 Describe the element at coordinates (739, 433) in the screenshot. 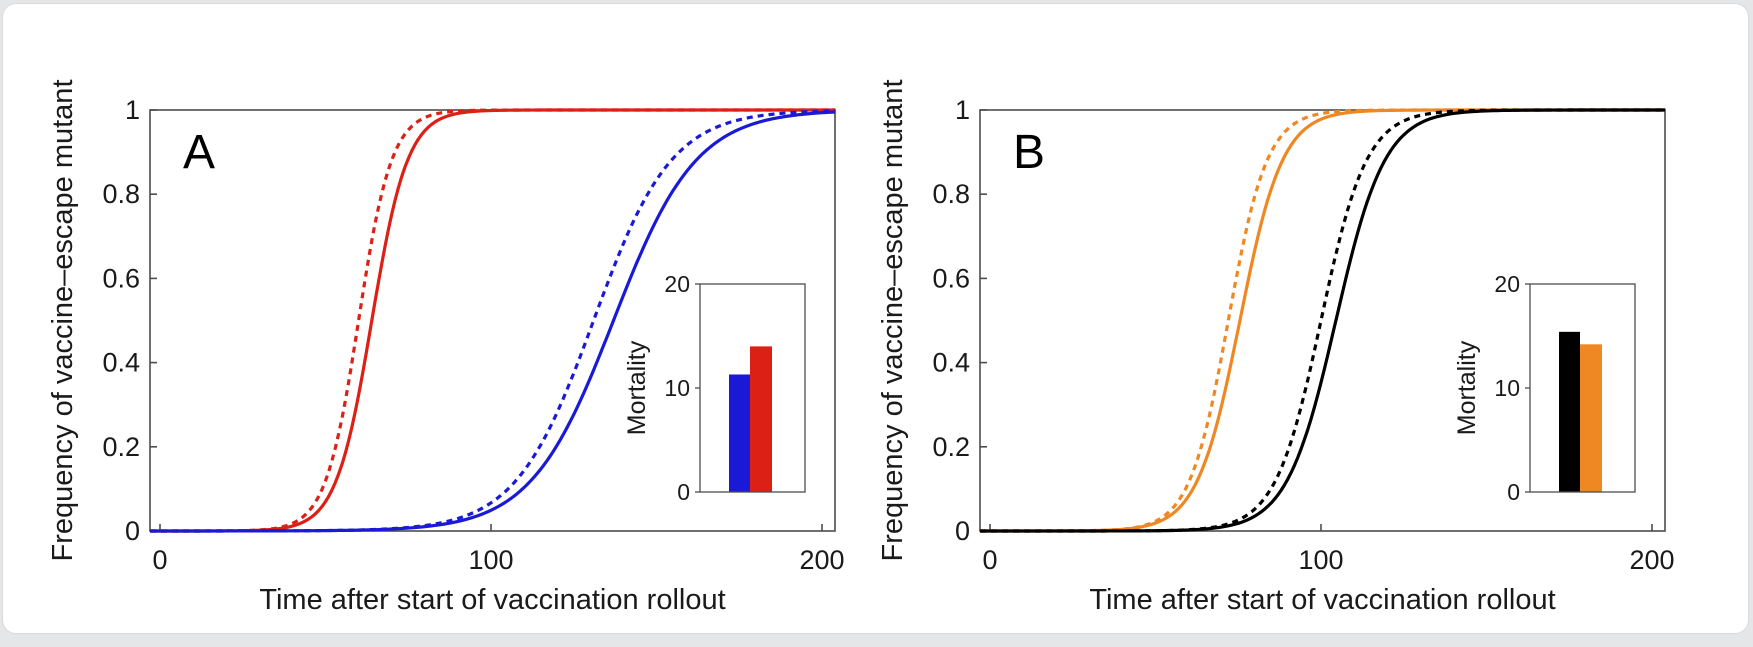

I see `inset-bar-blue-bar` at that location.